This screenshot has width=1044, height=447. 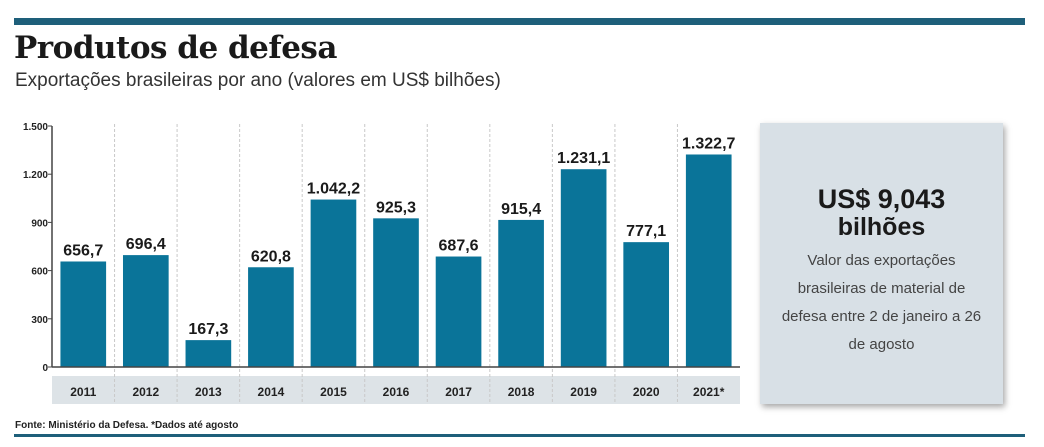 What do you see at coordinates (83, 250) in the screenshot?
I see `bar-value-label: 656,7` at bounding box center [83, 250].